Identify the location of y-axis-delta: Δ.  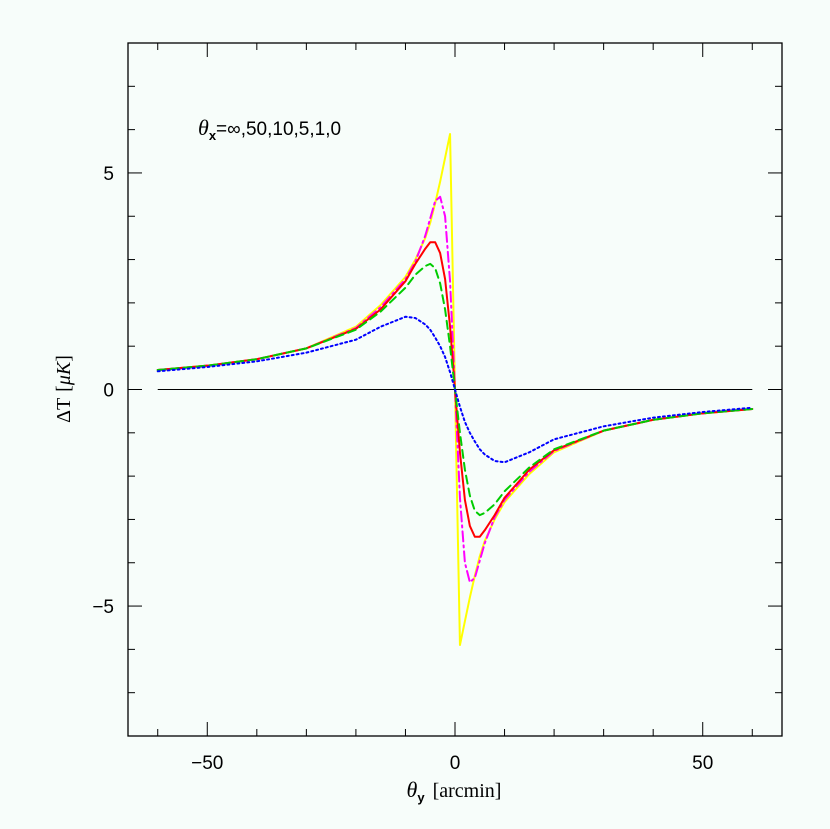
(64, 416).